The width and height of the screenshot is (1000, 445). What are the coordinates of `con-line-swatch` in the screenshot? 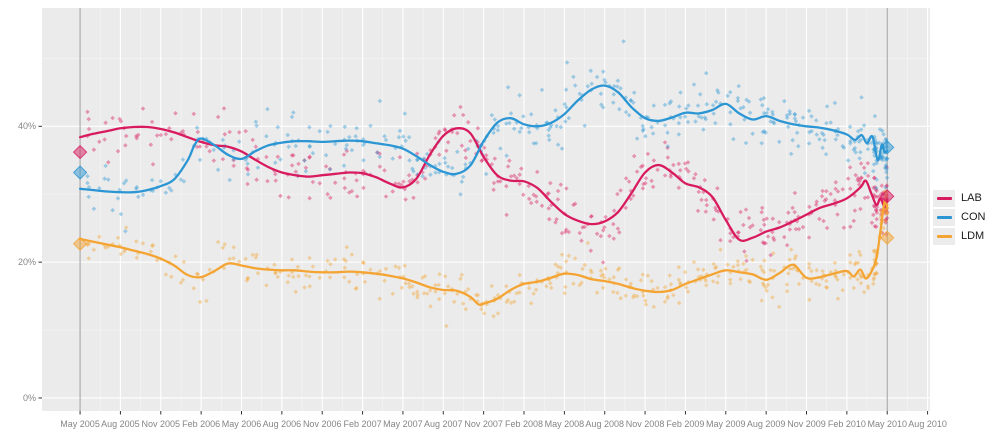 It's located at (944, 217).